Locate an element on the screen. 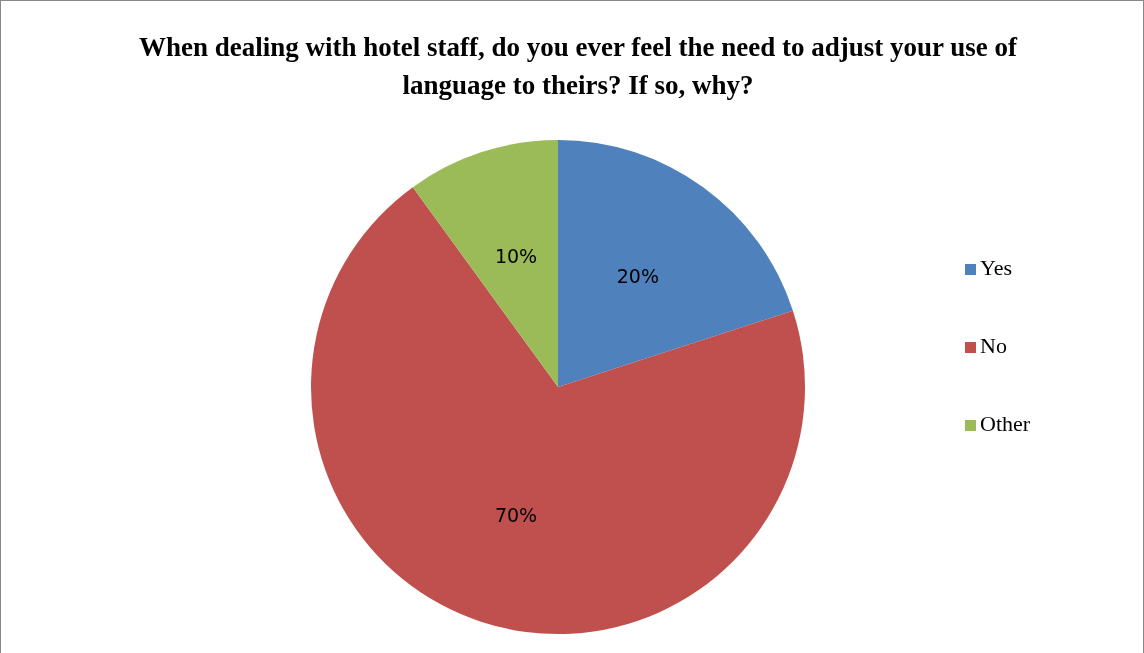 The image size is (1144, 653). data-label: 20% is located at coordinates (637, 275).